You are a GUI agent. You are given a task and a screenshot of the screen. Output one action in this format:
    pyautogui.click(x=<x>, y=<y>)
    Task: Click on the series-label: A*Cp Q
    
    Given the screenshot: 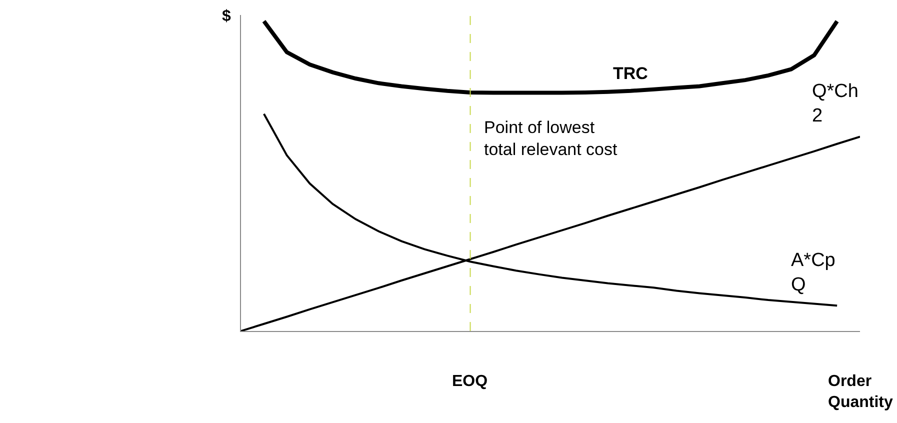 What is the action you would take?
    pyautogui.click(x=813, y=273)
    